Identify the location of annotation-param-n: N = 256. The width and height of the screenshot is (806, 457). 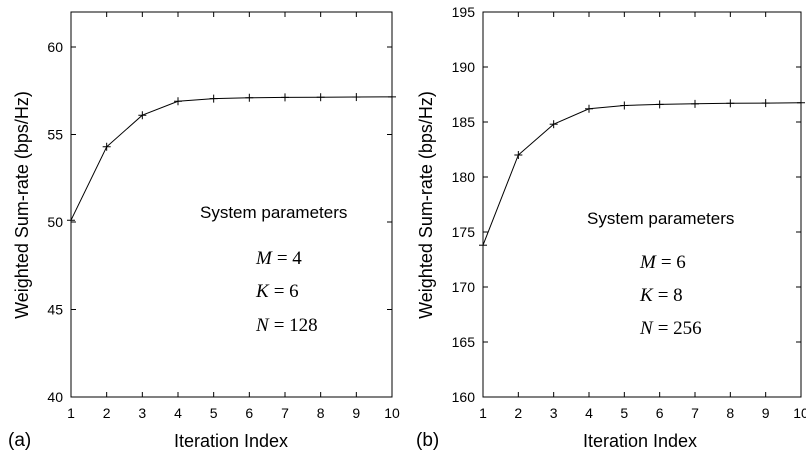
(670, 328).